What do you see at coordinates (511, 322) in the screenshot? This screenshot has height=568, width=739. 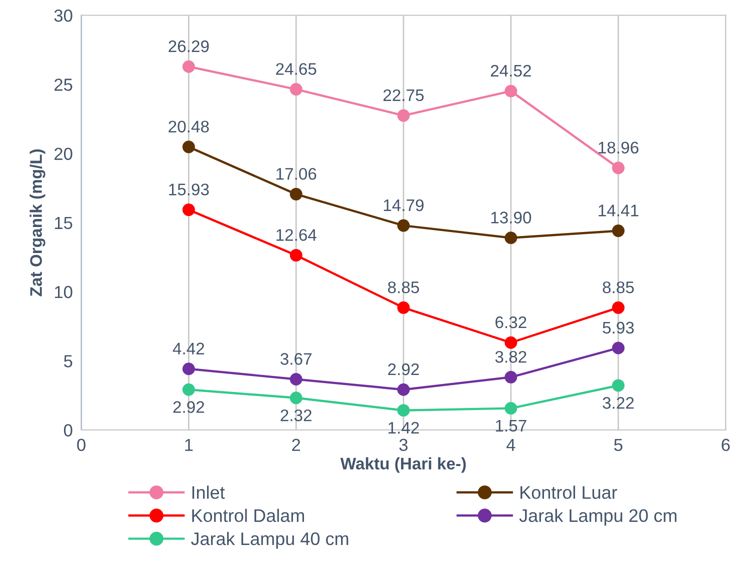 I see `data-label: 6.32` at bounding box center [511, 322].